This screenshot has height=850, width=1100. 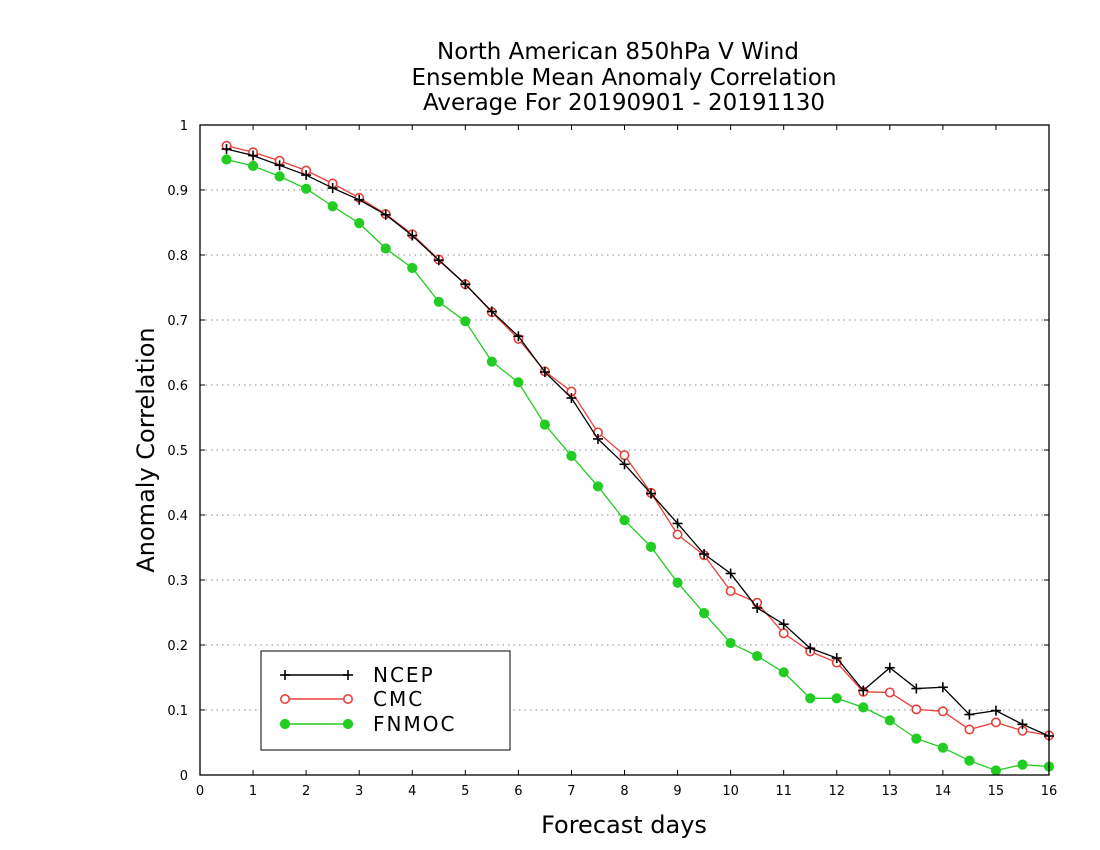 I want to click on chart-title-line-1: North American 850hPa V Wind, so click(x=618, y=52).